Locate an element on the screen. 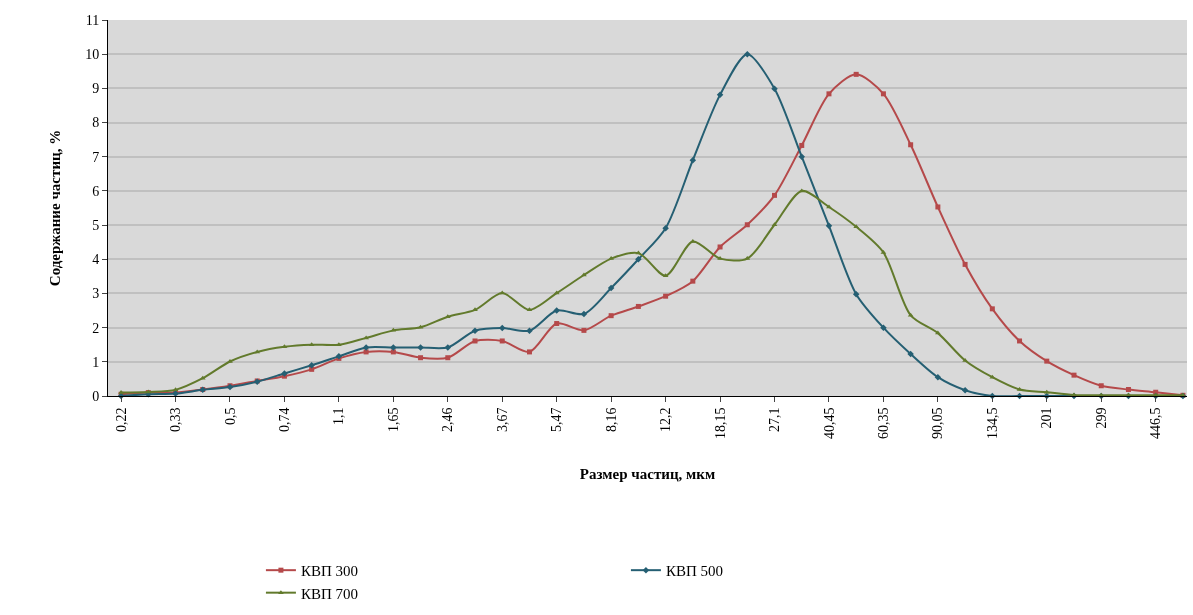 This screenshot has height=615, width=1193. x-tick-label: 1,65 is located at coordinates (393, 420).